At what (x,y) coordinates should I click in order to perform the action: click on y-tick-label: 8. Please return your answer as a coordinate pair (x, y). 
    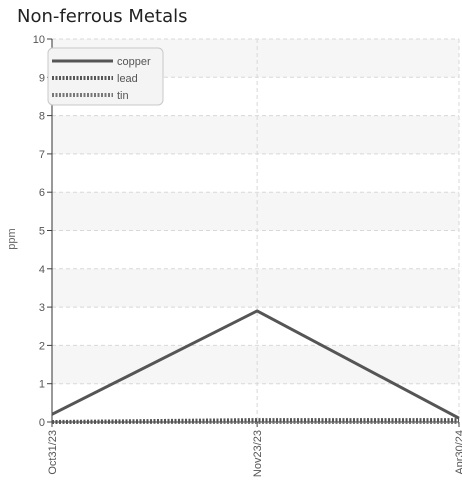
    Looking at the image, I should click on (42, 117).